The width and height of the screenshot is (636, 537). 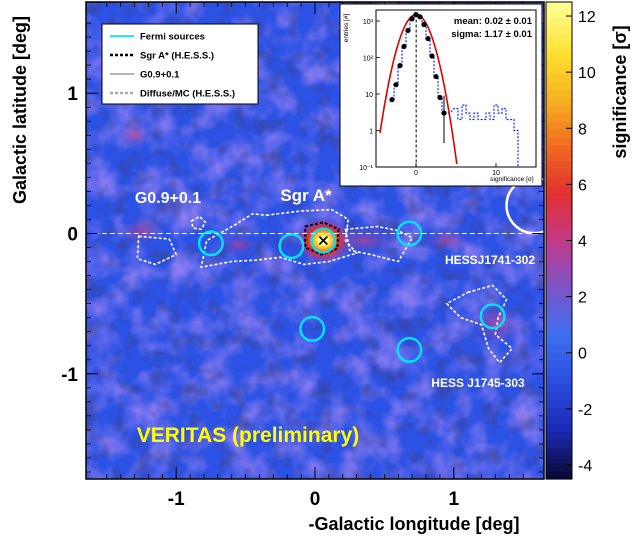 I want to click on legend-label: Sgr A* (H.E.S.S.), so click(x=177, y=56).